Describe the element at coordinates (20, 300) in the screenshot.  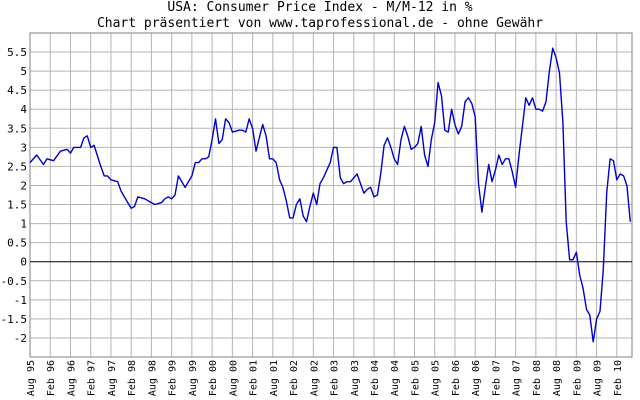
I see `y-tick-label: -1` at that location.